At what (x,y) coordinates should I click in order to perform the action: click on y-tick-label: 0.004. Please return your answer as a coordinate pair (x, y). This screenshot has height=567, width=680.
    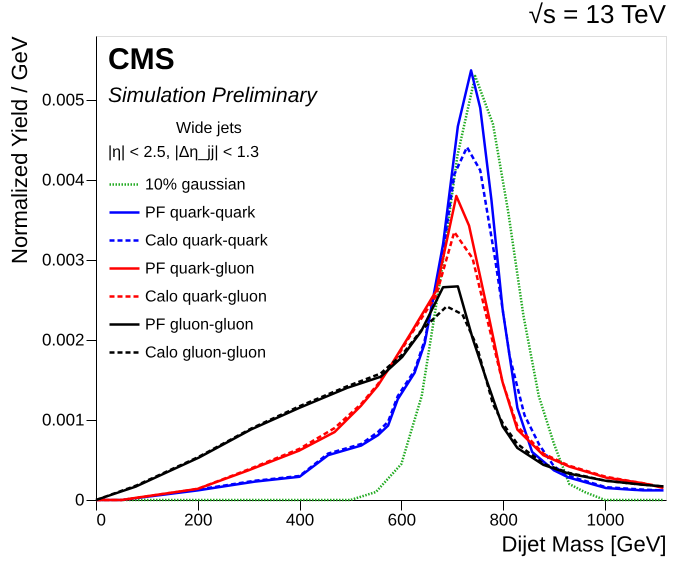
    Looking at the image, I should click on (63, 180).